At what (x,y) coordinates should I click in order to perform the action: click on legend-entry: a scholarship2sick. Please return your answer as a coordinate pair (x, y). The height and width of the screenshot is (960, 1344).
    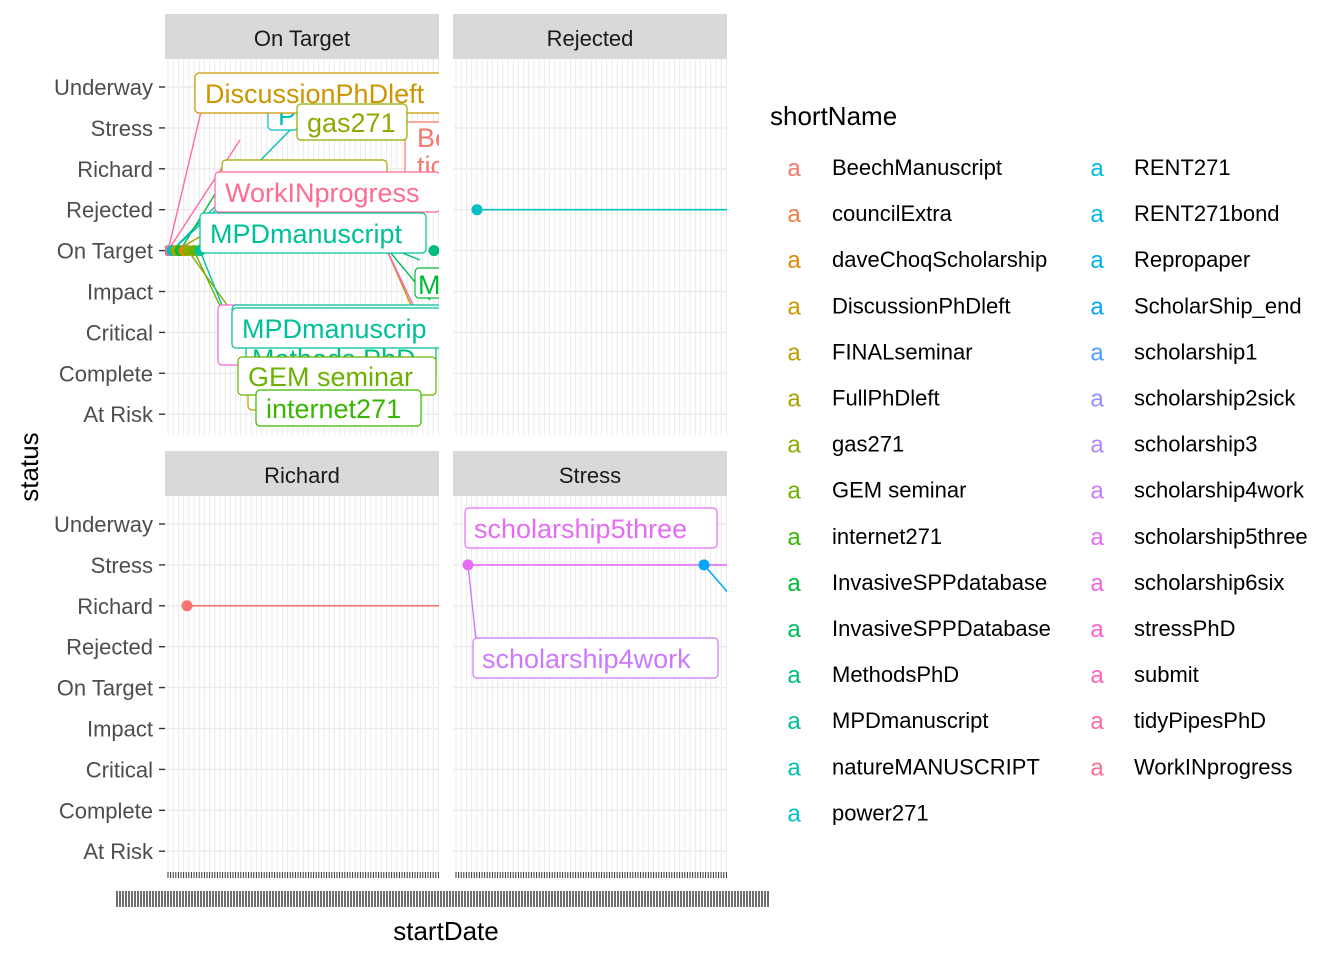
    Looking at the image, I should click on (1193, 399).